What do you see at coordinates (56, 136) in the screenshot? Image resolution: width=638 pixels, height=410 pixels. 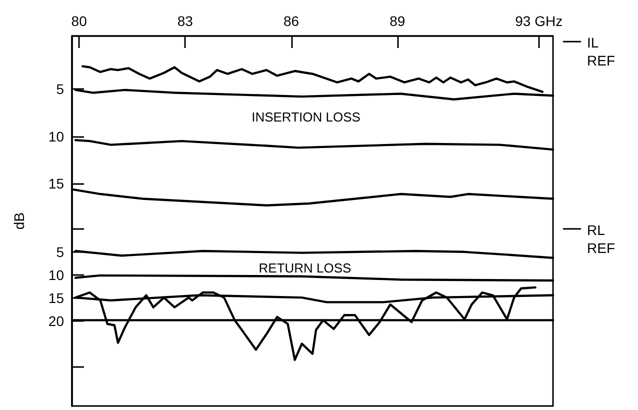 I see `y-tick-label: 10` at bounding box center [56, 136].